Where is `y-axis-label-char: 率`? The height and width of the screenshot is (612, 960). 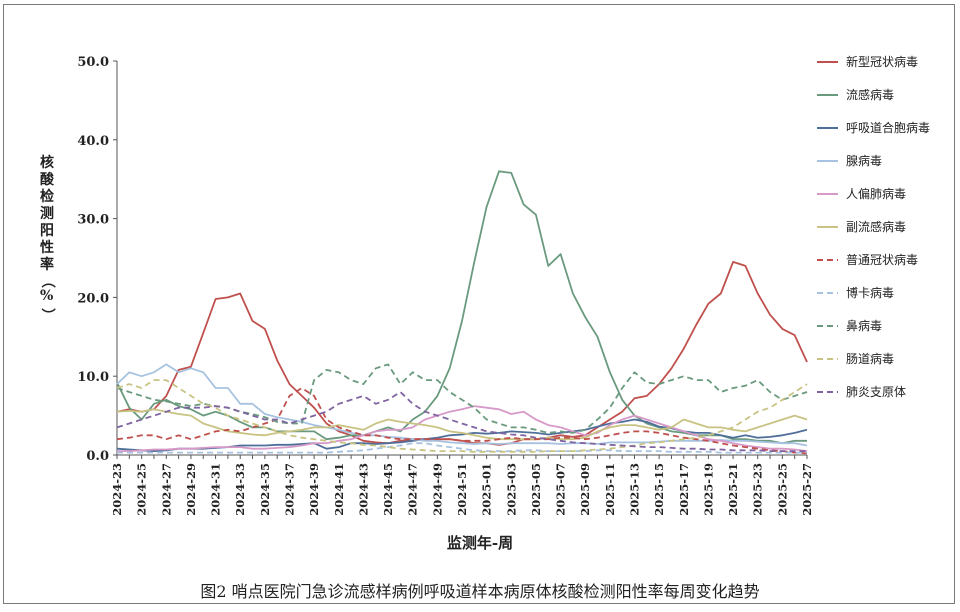 y-axis-label-char: 率 is located at coordinates (47, 265).